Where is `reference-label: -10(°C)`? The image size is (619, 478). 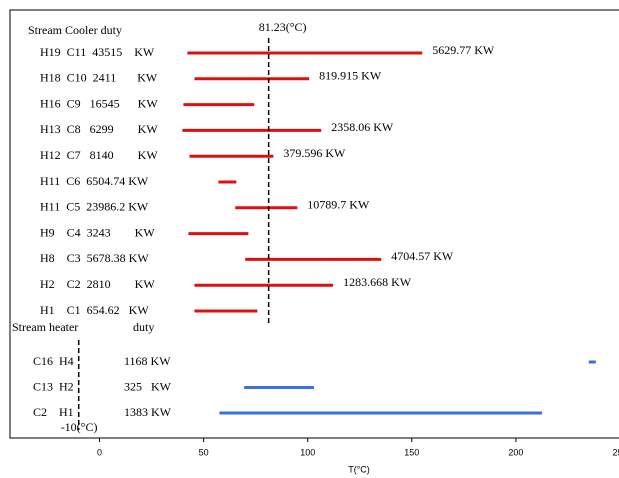
reference-label: -10(°C) is located at coordinates (79, 427).